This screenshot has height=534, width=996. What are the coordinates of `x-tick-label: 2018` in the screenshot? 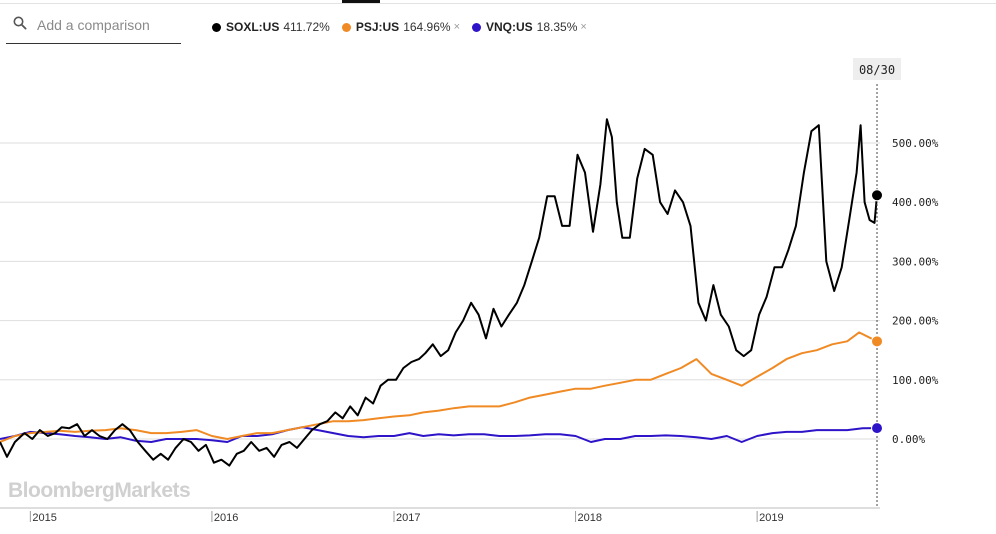 It's located at (590, 518).